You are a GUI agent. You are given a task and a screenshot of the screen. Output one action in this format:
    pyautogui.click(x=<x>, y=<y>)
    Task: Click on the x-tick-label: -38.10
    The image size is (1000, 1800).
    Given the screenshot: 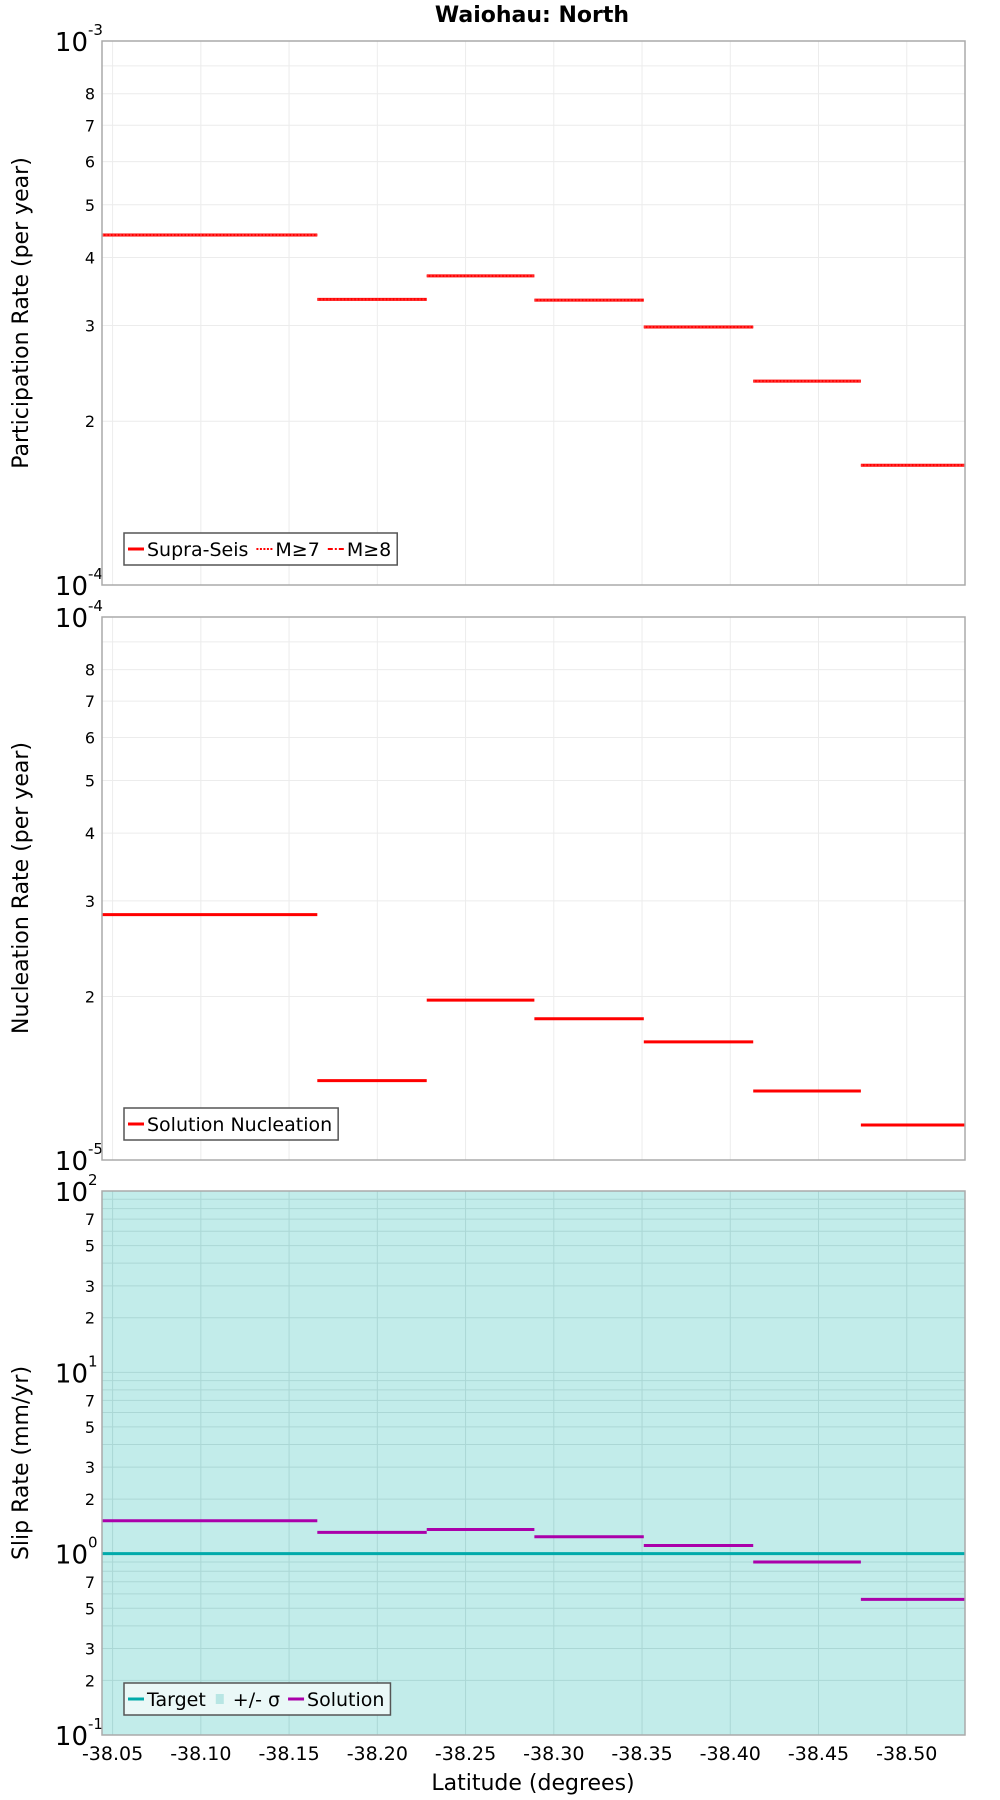 What is the action you would take?
    pyautogui.click(x=200, y=1754)
    